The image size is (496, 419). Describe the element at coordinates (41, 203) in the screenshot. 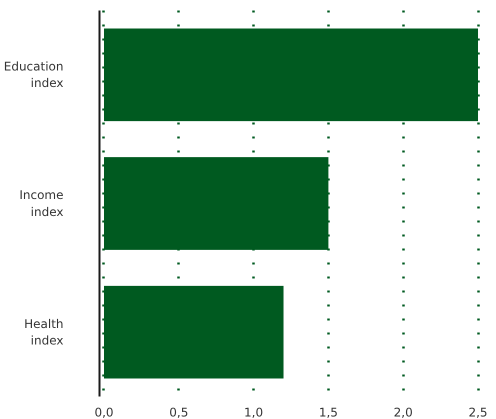

I see `y-tick-label: Income index` at that location.